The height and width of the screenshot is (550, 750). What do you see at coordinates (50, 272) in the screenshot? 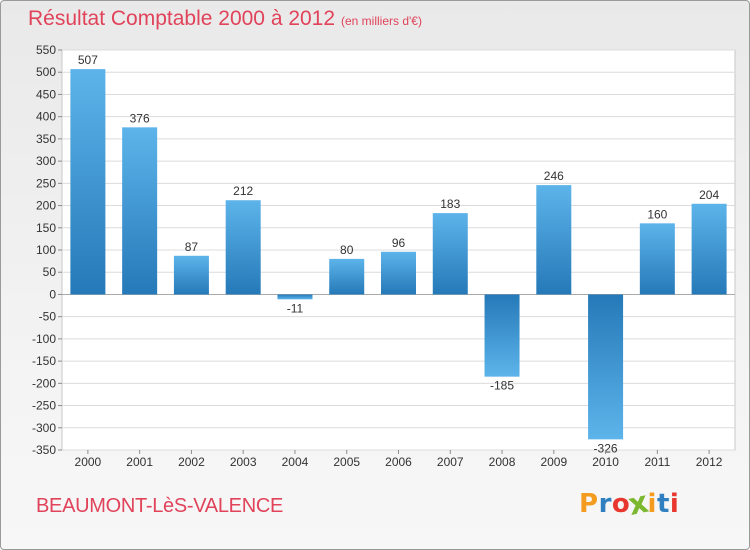
I see `y-tick-label: 50` at bounding box center [50, 272].